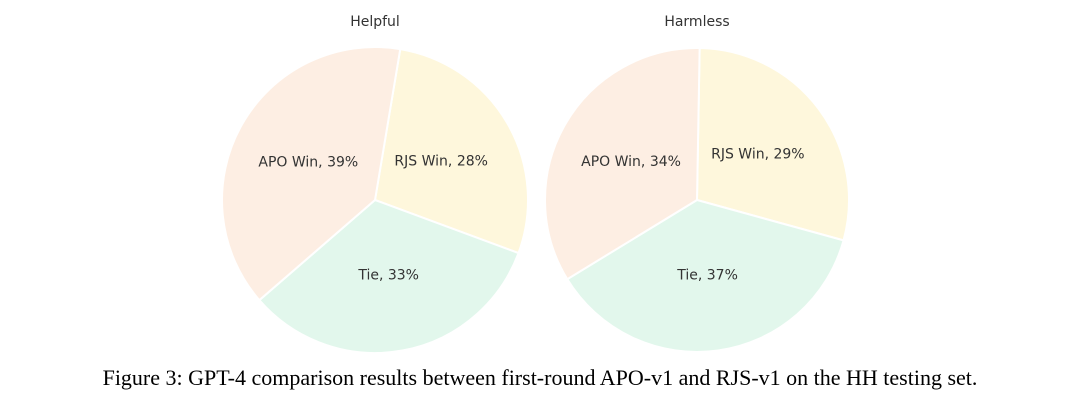 This screenshot has height=402, width=1080. I want to click on slice-label: APO Win, 39%, so click(308, 163).